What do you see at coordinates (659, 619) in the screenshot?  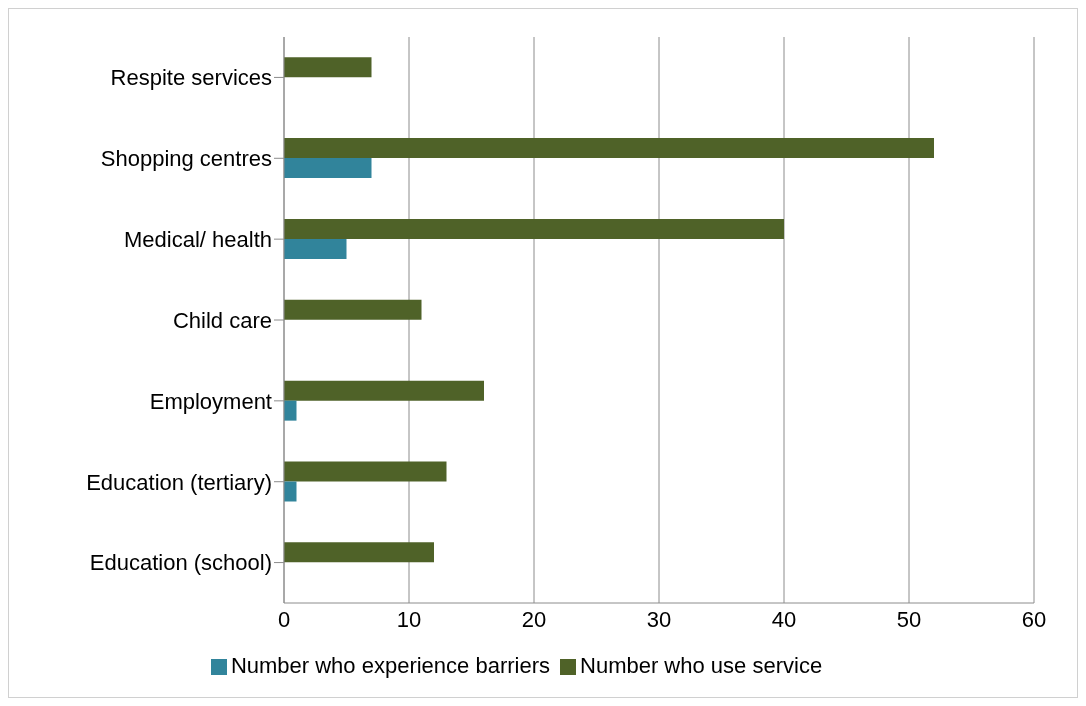 I see `x-tick-label: 30` at bounding box center [659, 619].